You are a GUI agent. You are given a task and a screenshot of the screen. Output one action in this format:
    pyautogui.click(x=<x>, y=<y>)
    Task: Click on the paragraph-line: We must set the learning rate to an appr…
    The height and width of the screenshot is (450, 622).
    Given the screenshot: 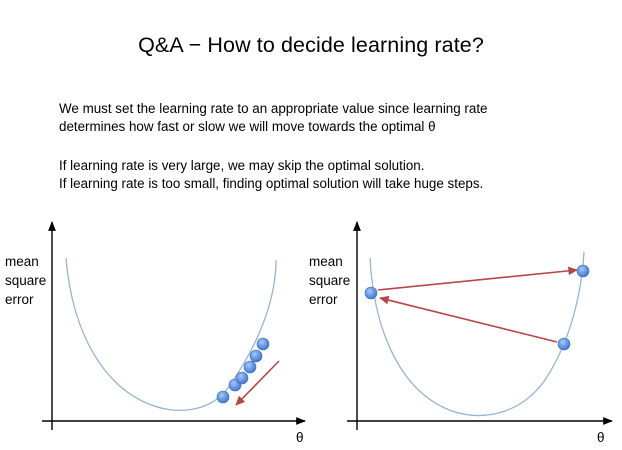 What is the action you would take?
    pyautogui.click(x=273, y=108)
    